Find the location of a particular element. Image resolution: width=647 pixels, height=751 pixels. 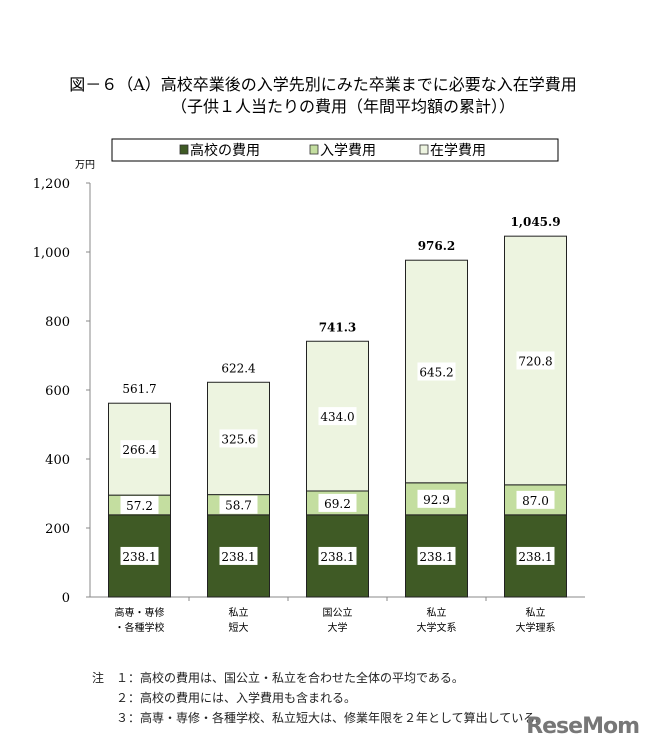

legend-label: 在学費用 is located at coordinates (458, 151).